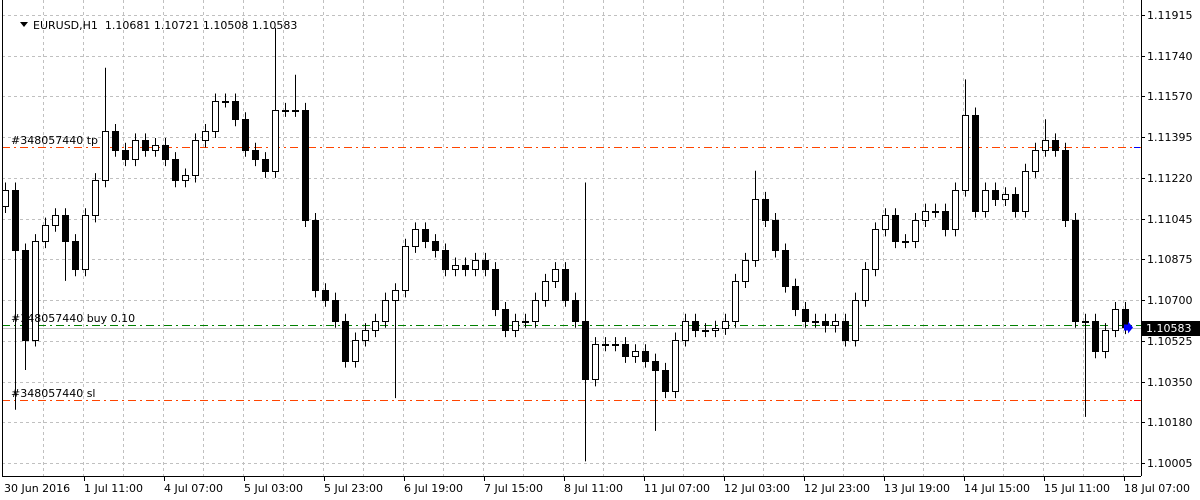  I want to click on time-tick-label: 14 Jul 15:00, so click(997, 488).